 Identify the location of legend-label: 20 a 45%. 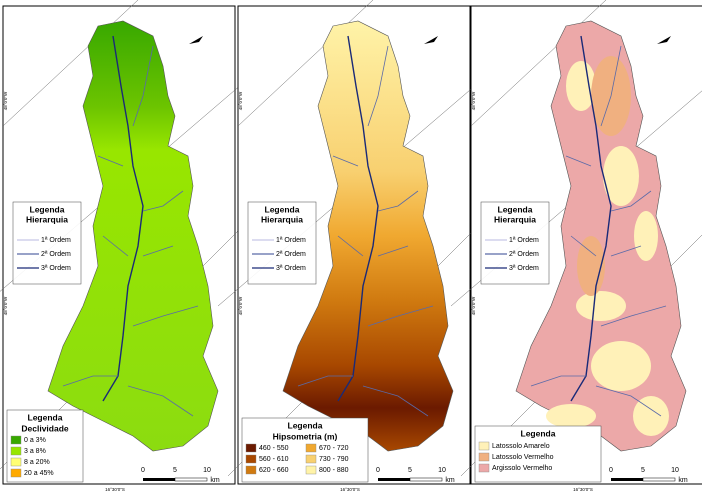
(39, 473).